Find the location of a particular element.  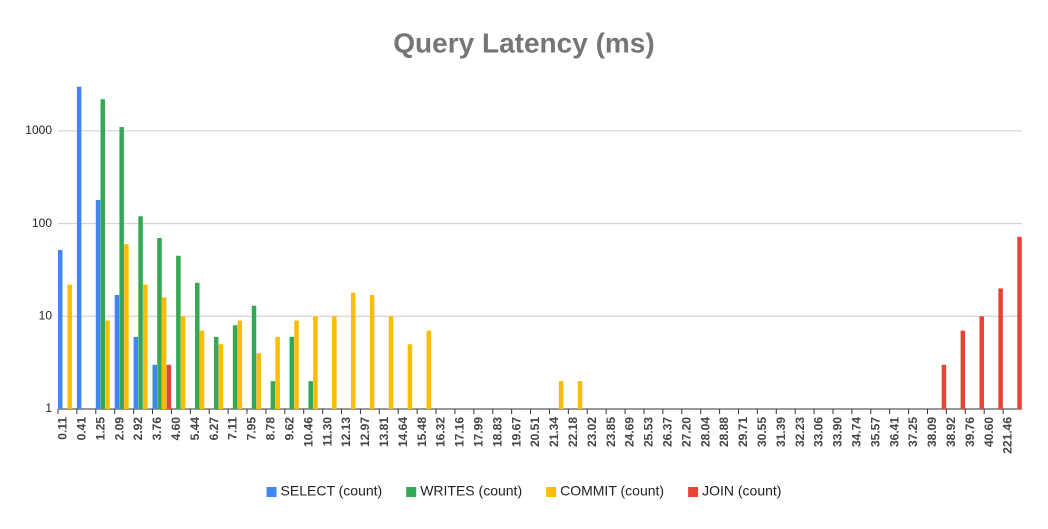

x-tick-label: 6.27 is located at coordinates (214, 429).